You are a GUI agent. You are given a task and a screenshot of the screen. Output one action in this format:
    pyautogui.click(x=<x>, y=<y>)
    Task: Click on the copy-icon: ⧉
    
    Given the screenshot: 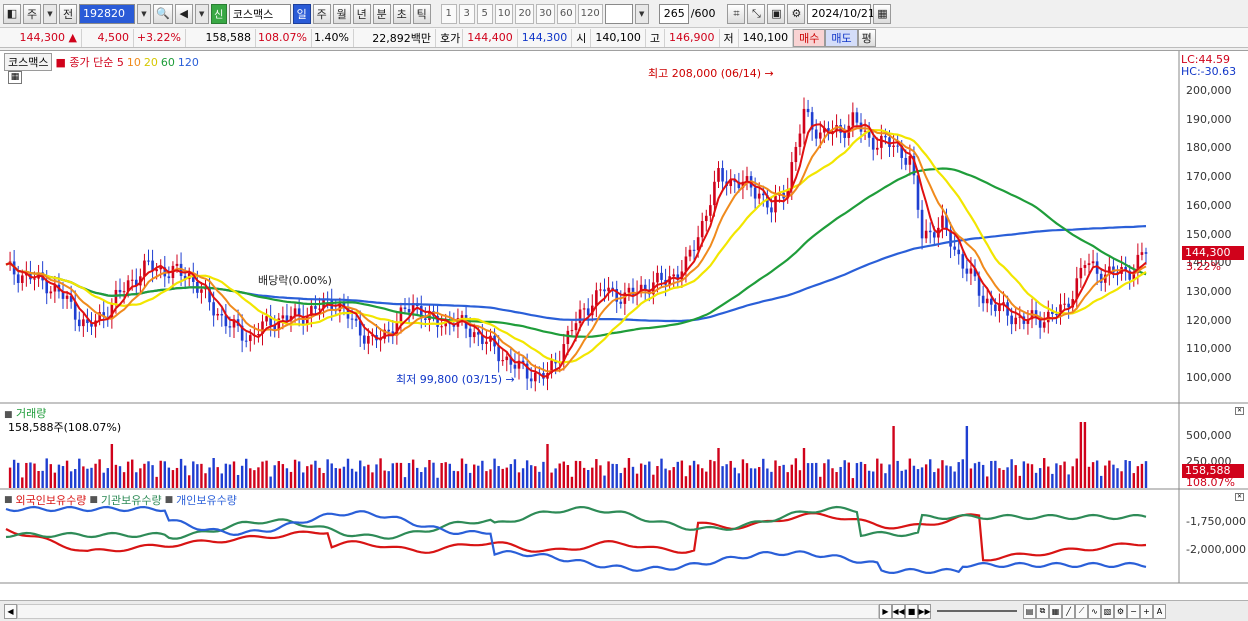 What is the action you would take?
    pyautogui.click(x=1042, y=611)
    